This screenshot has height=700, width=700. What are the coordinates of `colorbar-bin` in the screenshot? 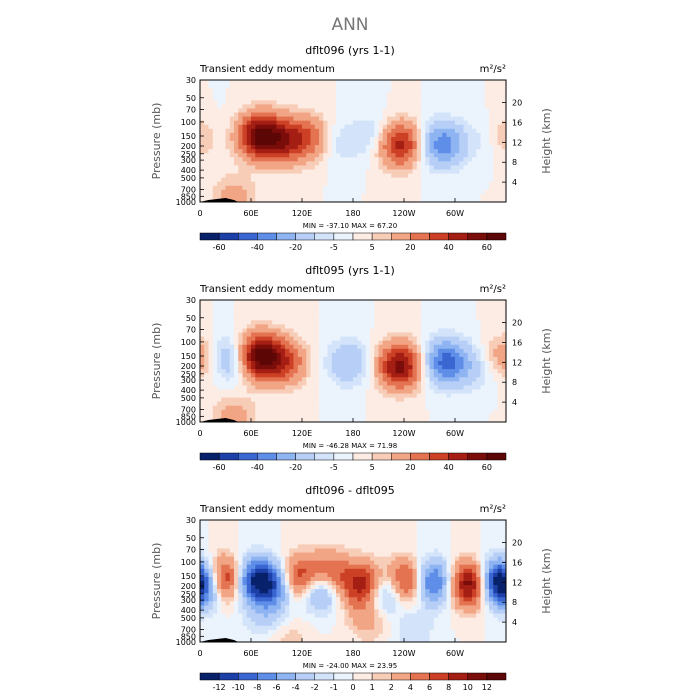 It's located at (305, 456).